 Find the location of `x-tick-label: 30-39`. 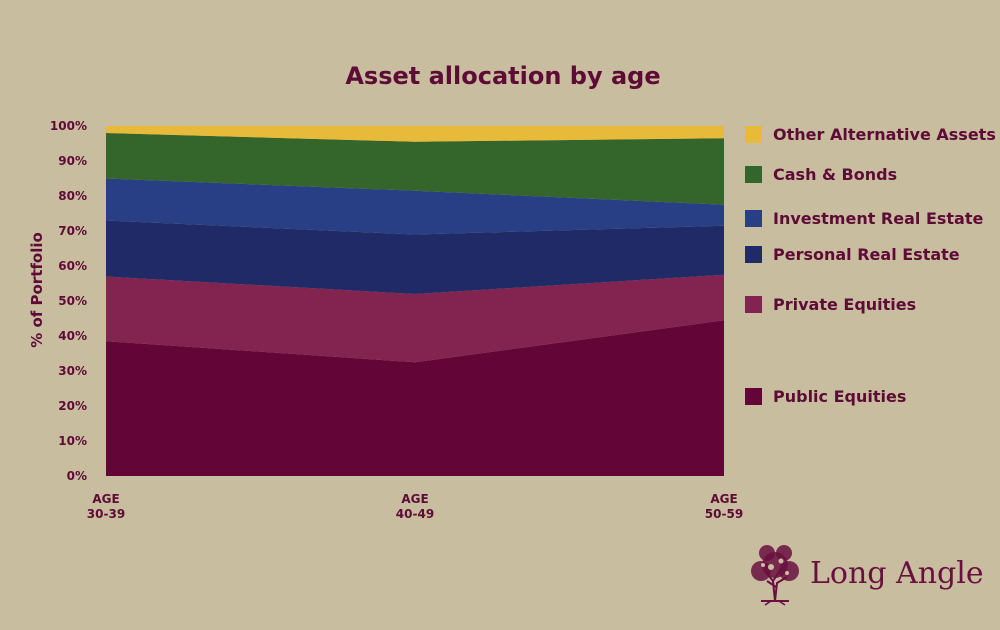

x-tick-label: 30-39 is located at coordinates (106, 514).